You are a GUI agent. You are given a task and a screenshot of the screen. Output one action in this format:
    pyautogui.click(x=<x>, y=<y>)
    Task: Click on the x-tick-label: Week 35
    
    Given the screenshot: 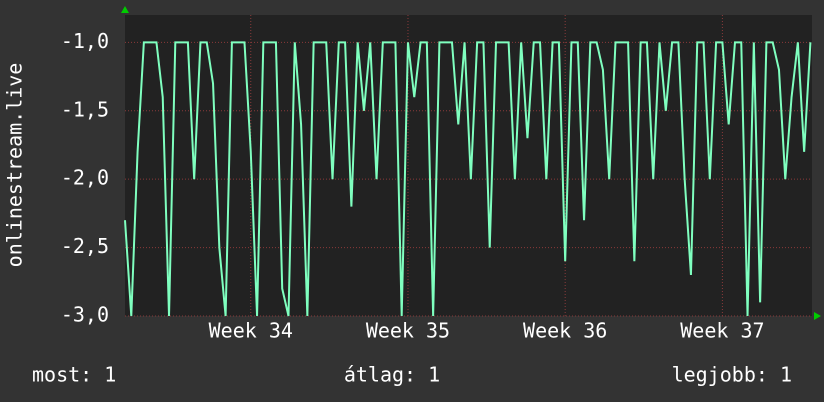 What is the action you would take?
    pyautogui.click(x=408, y=331)
    